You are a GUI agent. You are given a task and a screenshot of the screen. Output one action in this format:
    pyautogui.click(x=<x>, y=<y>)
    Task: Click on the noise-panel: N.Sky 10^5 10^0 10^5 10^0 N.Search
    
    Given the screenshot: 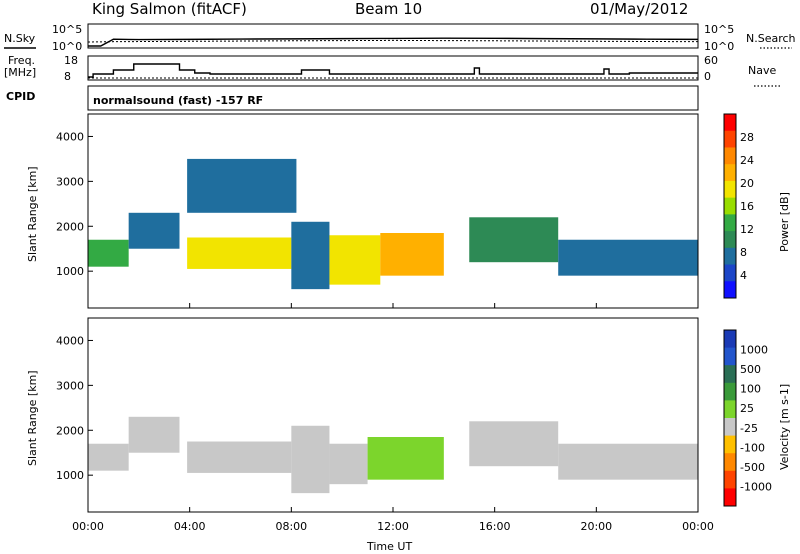 What is the action you would take?
    pyautogui.click(x=400, y=38)
    